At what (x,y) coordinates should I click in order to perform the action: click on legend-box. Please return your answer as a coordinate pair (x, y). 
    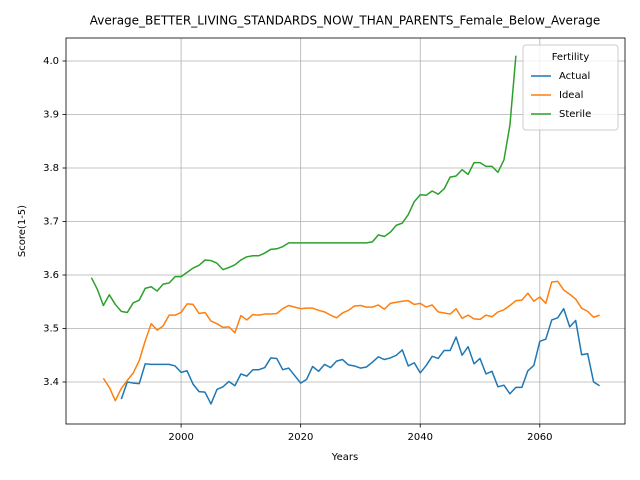
    Looking at the image, I should click on (570, 87).